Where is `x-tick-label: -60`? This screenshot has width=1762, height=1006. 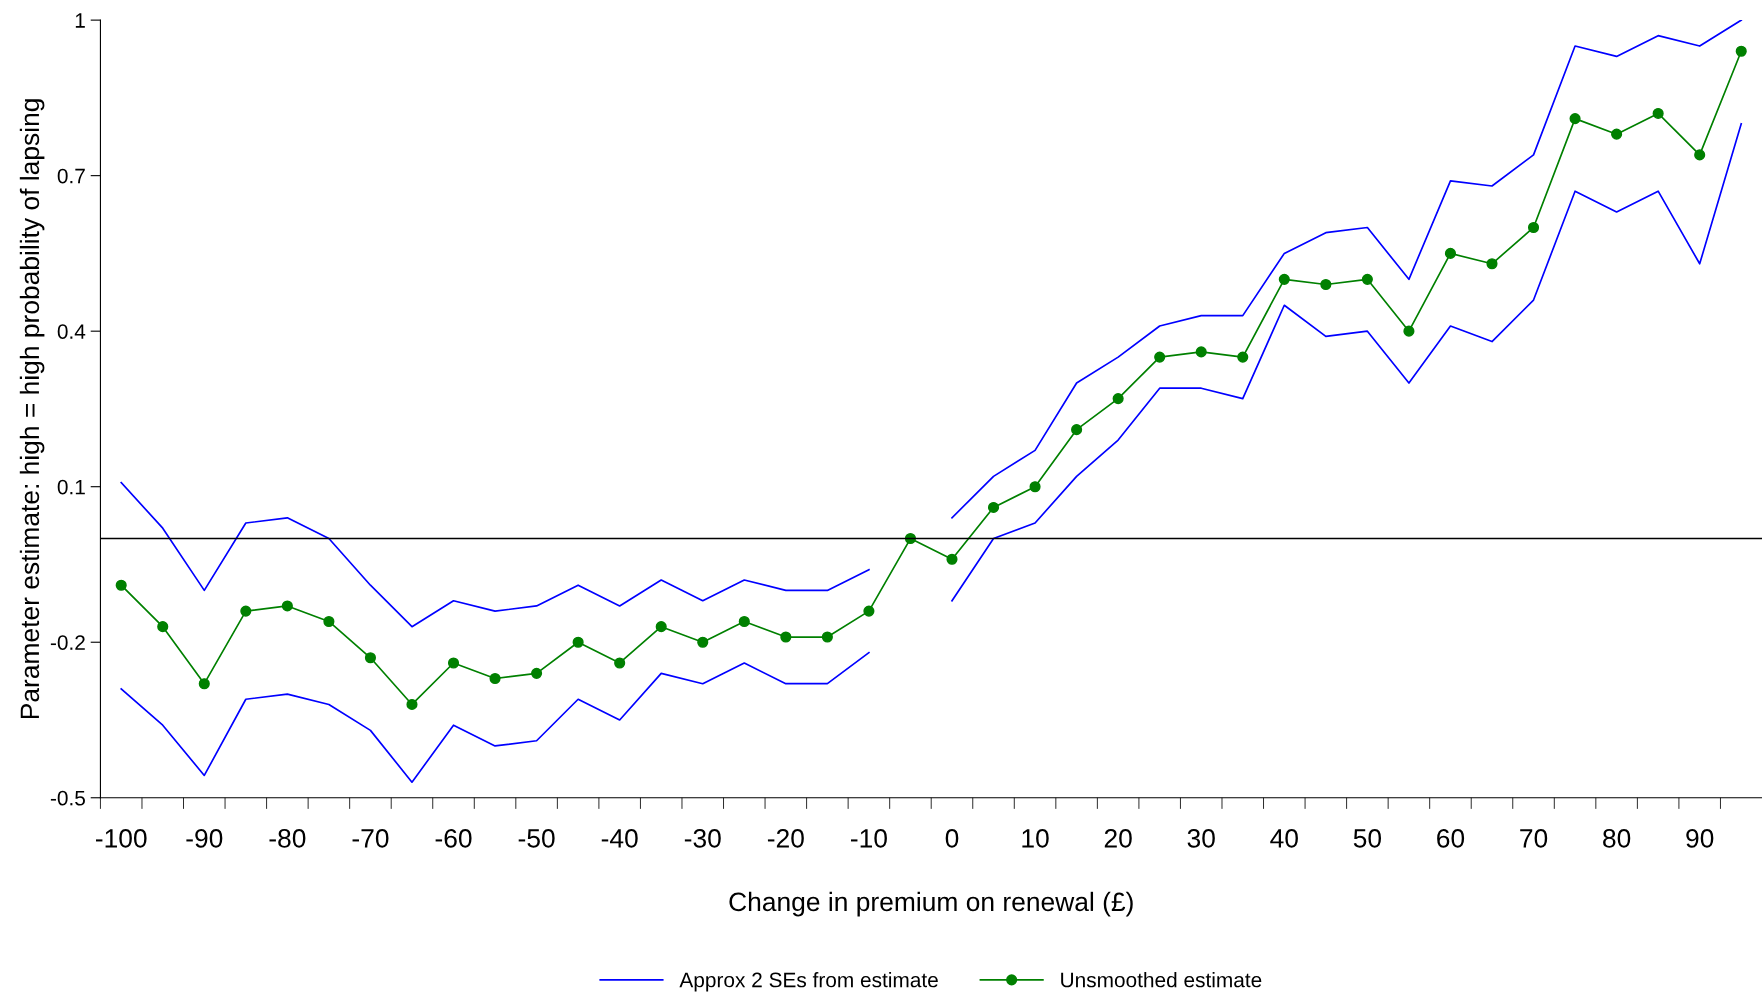 x-tick-label: -60 is located at coordinates (453, 838).